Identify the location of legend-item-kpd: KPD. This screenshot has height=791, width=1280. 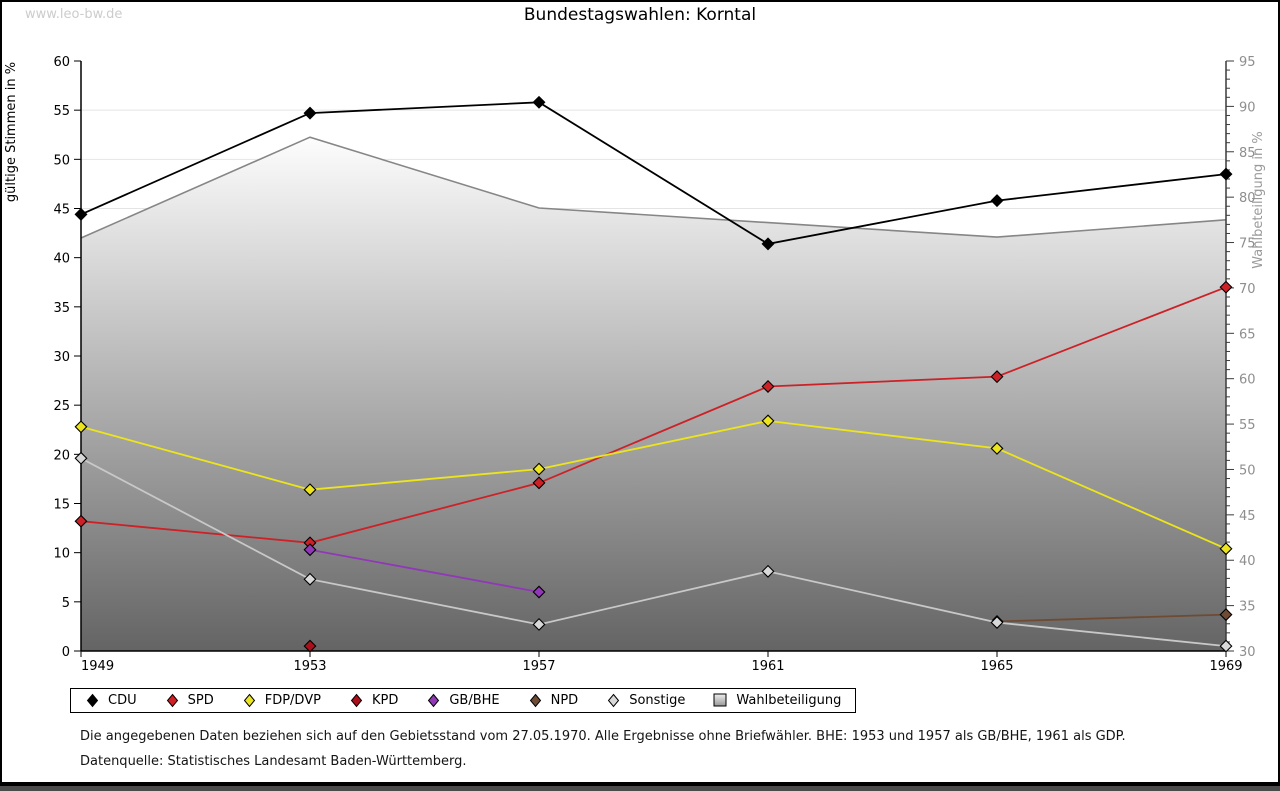
(373, 700).